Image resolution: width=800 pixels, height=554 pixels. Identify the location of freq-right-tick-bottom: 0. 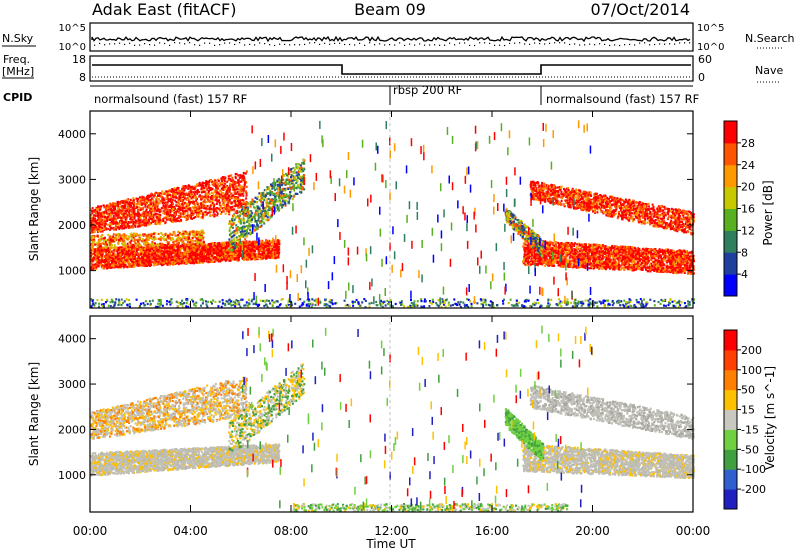
(701, 77).